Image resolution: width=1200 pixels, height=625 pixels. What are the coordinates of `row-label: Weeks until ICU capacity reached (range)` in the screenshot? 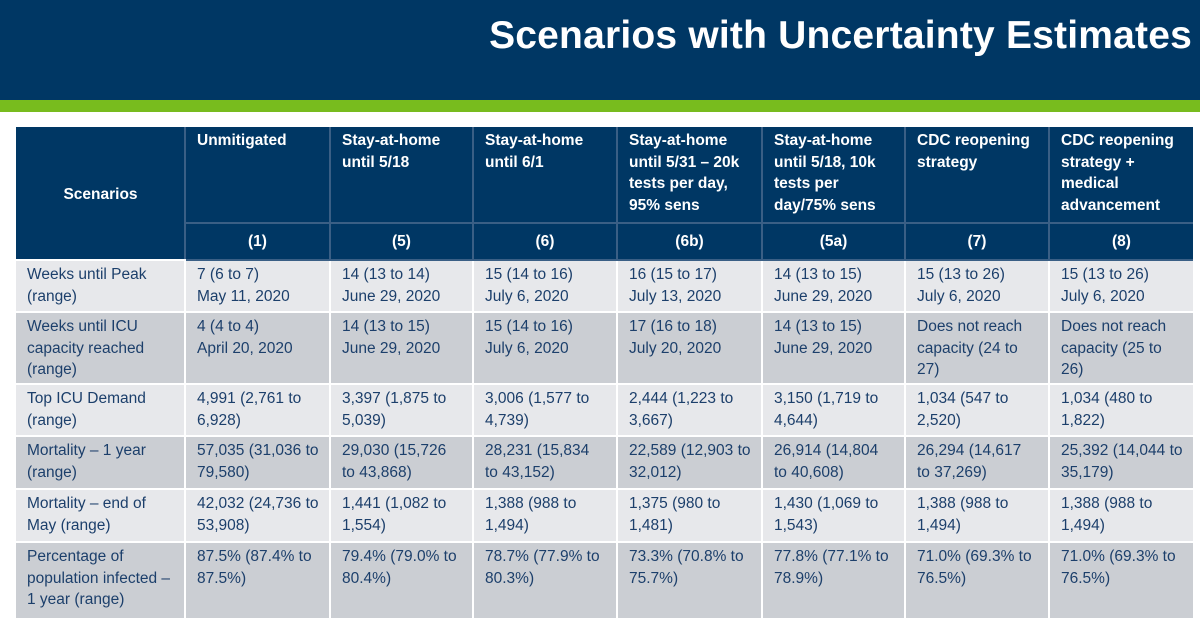 It's located at (101, 348).